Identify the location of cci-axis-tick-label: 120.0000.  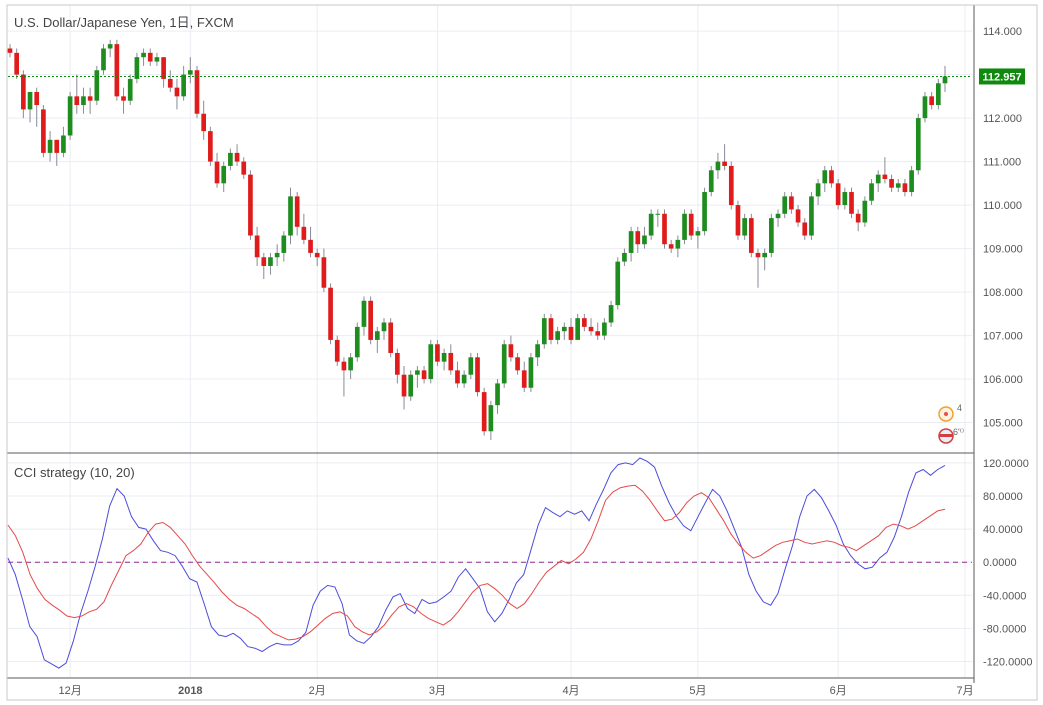
(1006, 464).